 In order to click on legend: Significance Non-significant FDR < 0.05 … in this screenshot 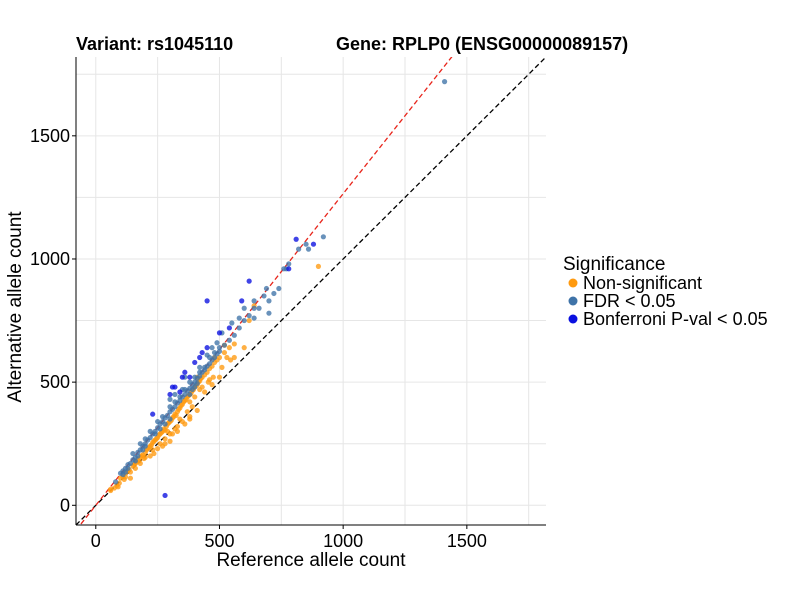, I will do `click(665, 291)`.